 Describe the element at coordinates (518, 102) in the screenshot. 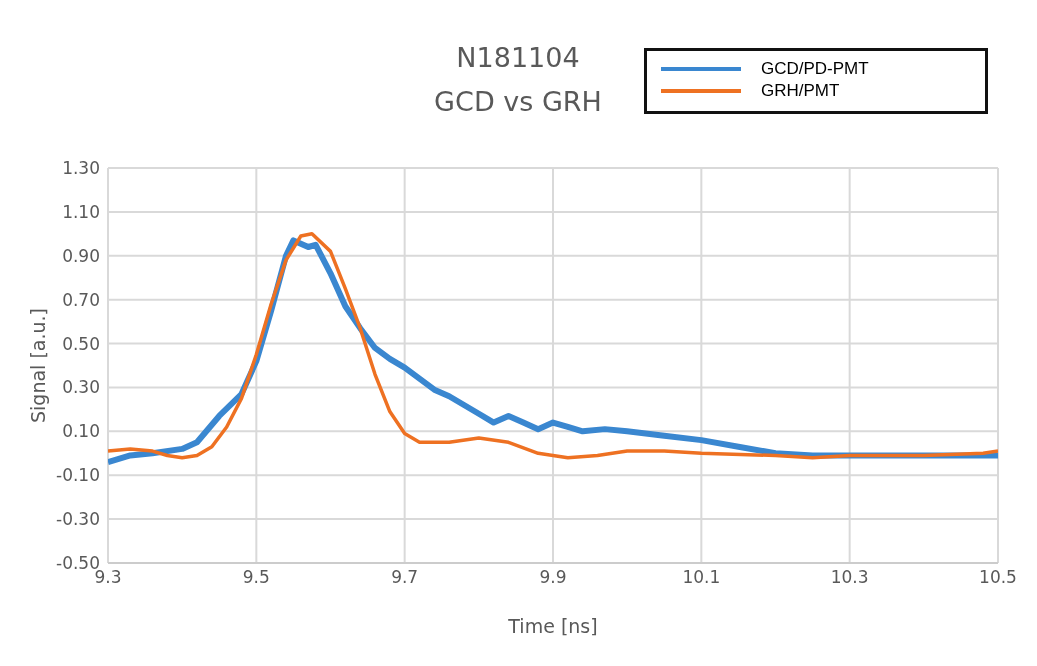

I see `chart-subtitle: GCD vs GRH` at that location.